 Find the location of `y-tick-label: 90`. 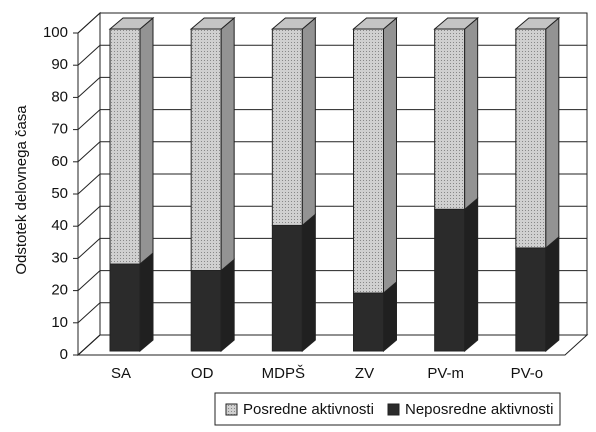

y-tick-label: 90 is located at coordinates (59, 64).